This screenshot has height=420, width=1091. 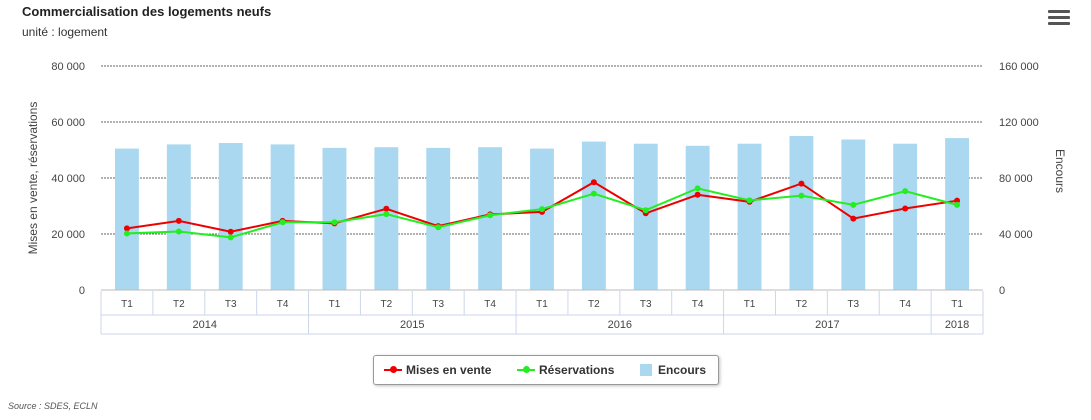 What do you see at coordinates (68, 235) in the screenshot?
I see `y-left-tick-label: 20 000` at bounding box center [68, 235].